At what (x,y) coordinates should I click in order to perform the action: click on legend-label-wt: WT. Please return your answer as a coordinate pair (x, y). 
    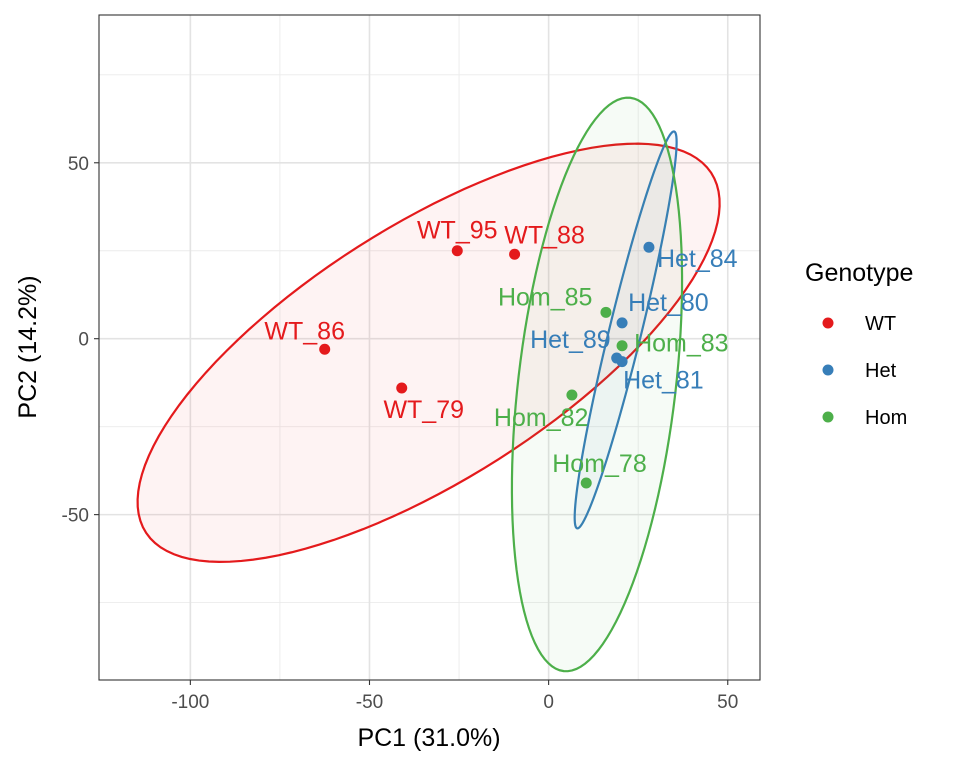
    Looking at the image, I should click on (880, 324).